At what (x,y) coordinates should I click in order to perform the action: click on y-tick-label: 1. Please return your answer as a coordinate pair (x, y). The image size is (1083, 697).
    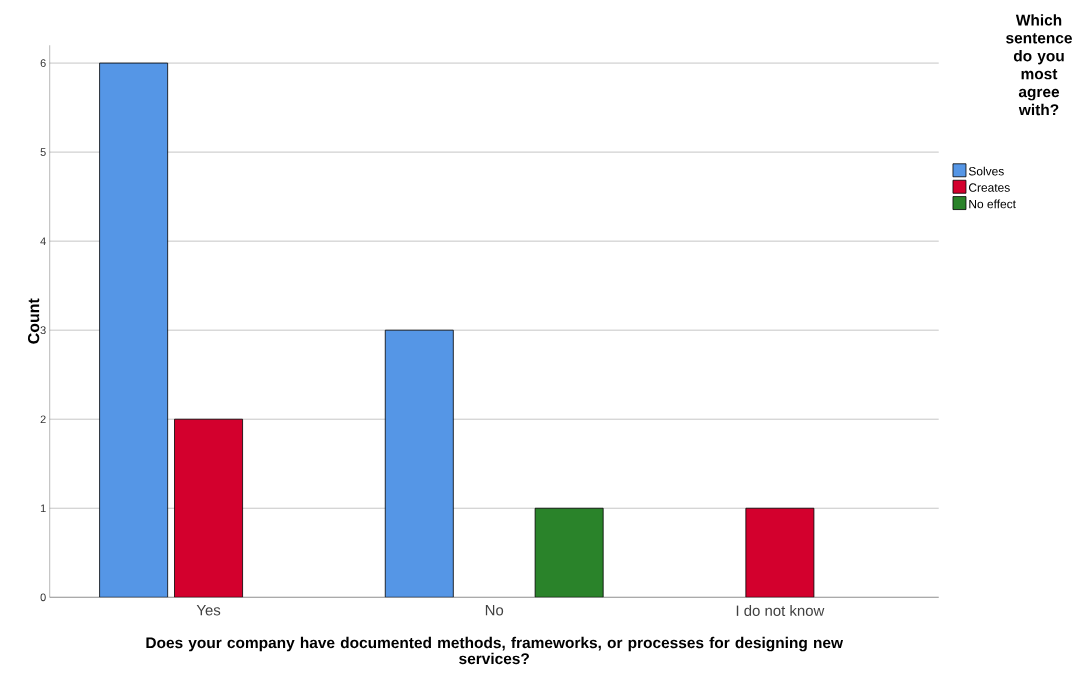
    Looking at the image, I should click on (43, 508).